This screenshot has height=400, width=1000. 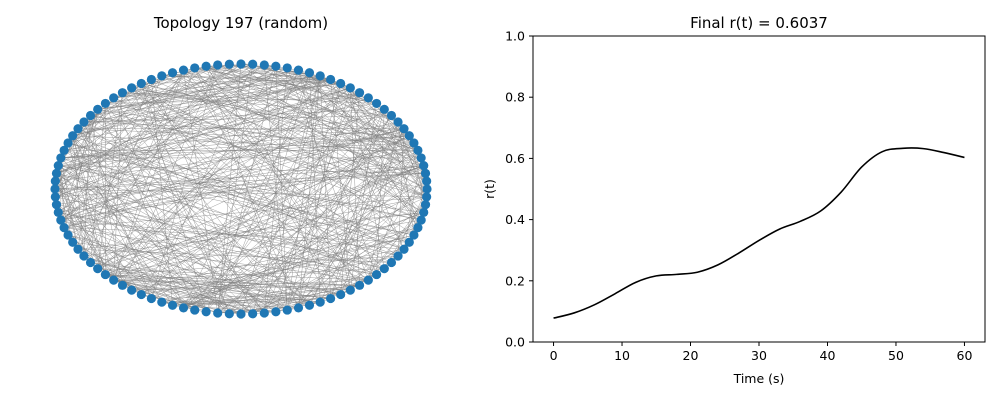 What do you see at coordinates (515, 97) in the screenshot?
I see `y-tick-label: 0.8` at bounding box center [515, 97].